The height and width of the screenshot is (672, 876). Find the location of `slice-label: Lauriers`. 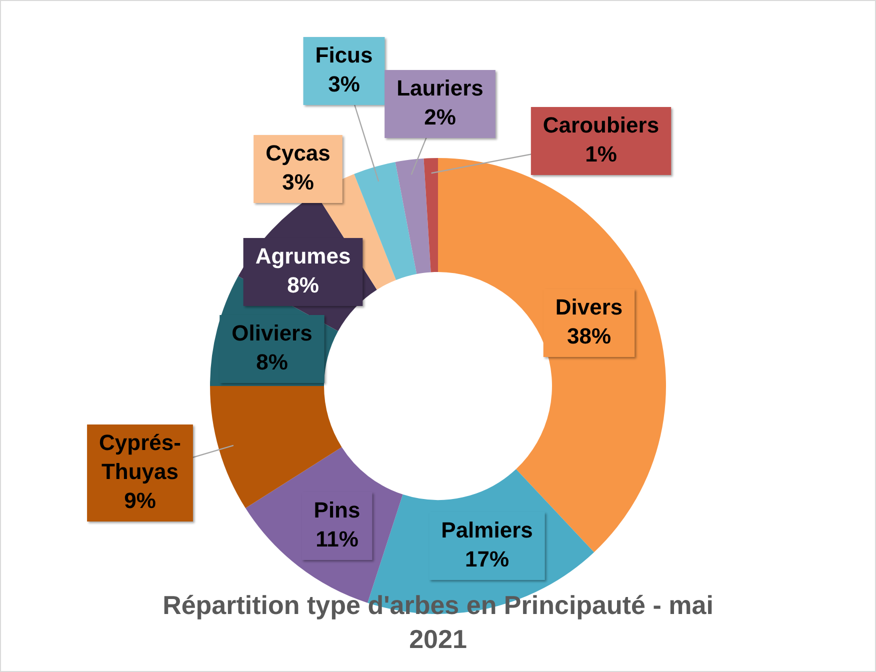

slice-label: Lauriers is located at coordinates (440, 88).